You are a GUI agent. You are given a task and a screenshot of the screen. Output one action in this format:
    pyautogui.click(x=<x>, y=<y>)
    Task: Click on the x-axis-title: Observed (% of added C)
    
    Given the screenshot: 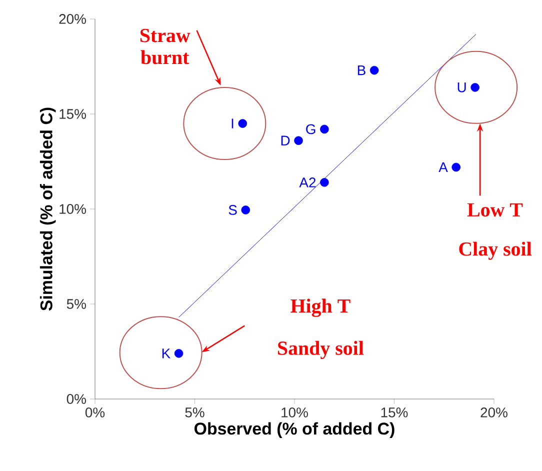 What is the action you would take?
    pyautogui.click(x=294, y=430)
    